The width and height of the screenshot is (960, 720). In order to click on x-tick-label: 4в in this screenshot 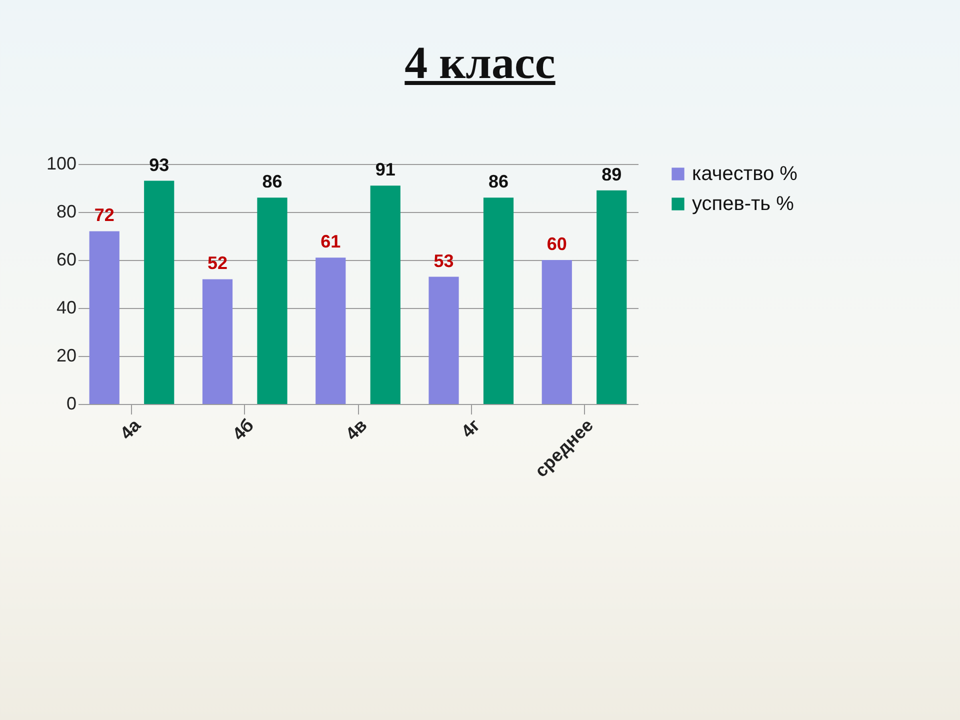, I will do `click(356, 429)`.